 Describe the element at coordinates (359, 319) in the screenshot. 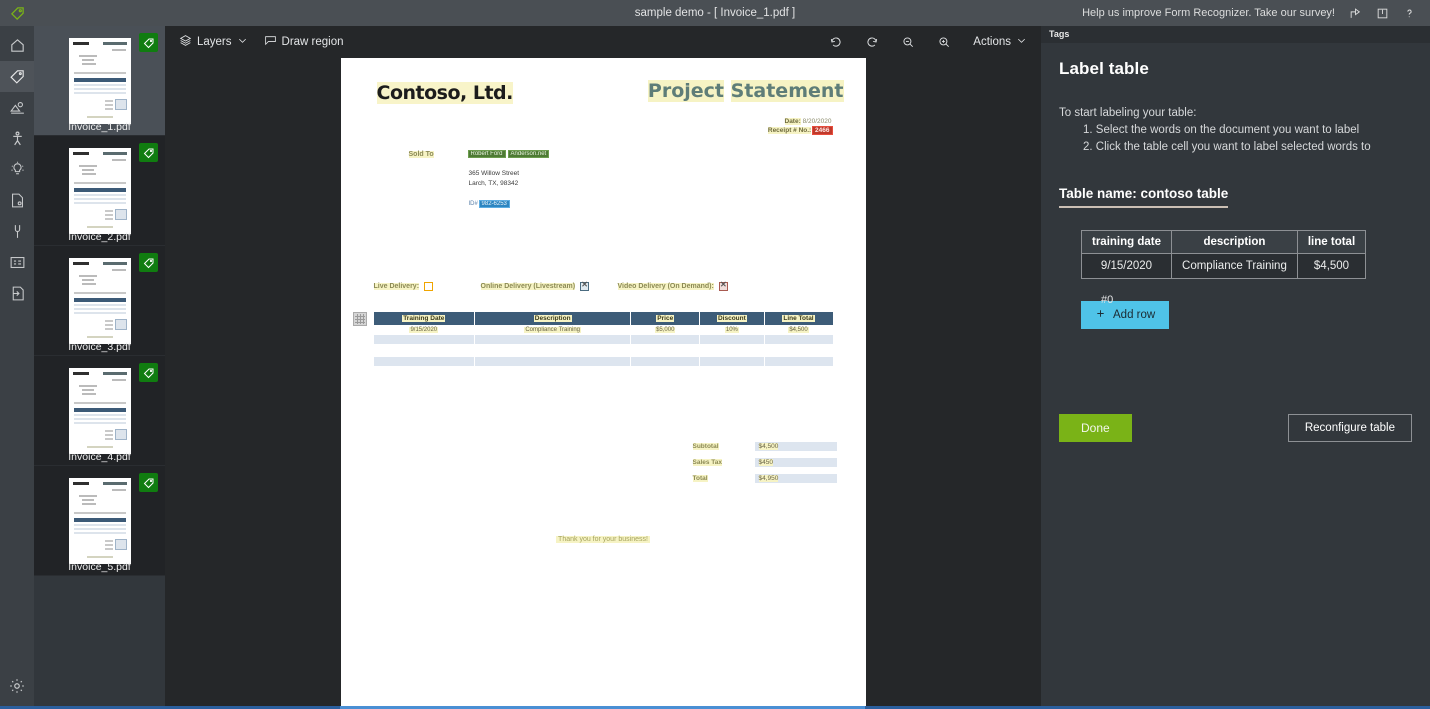

I see `table-grip-handle` at that location.